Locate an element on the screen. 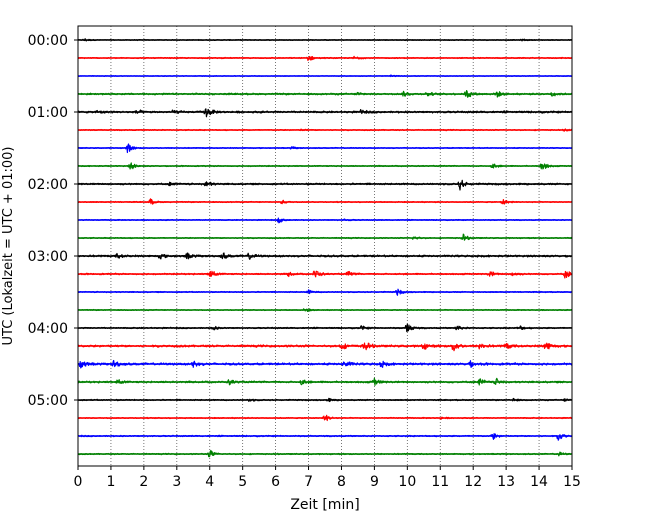  y-axis-label: UTC (Lokalzeit = UTC + 01:00) is located at coordinates (8, 246).